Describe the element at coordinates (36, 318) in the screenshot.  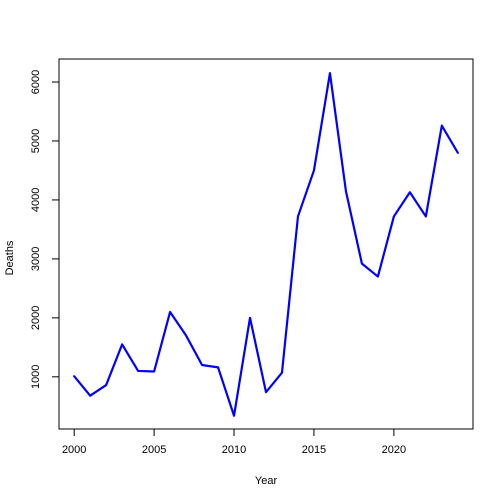
I see `y-tick-label: 2000` at that location.